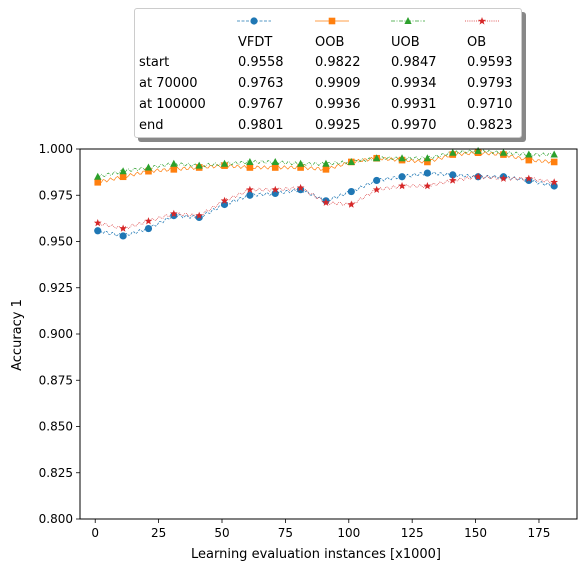  What do you see at coordinates (338, 83) in the screenshot?
I see `legend-cell: 0.9909` at bounding box center [338, 83].